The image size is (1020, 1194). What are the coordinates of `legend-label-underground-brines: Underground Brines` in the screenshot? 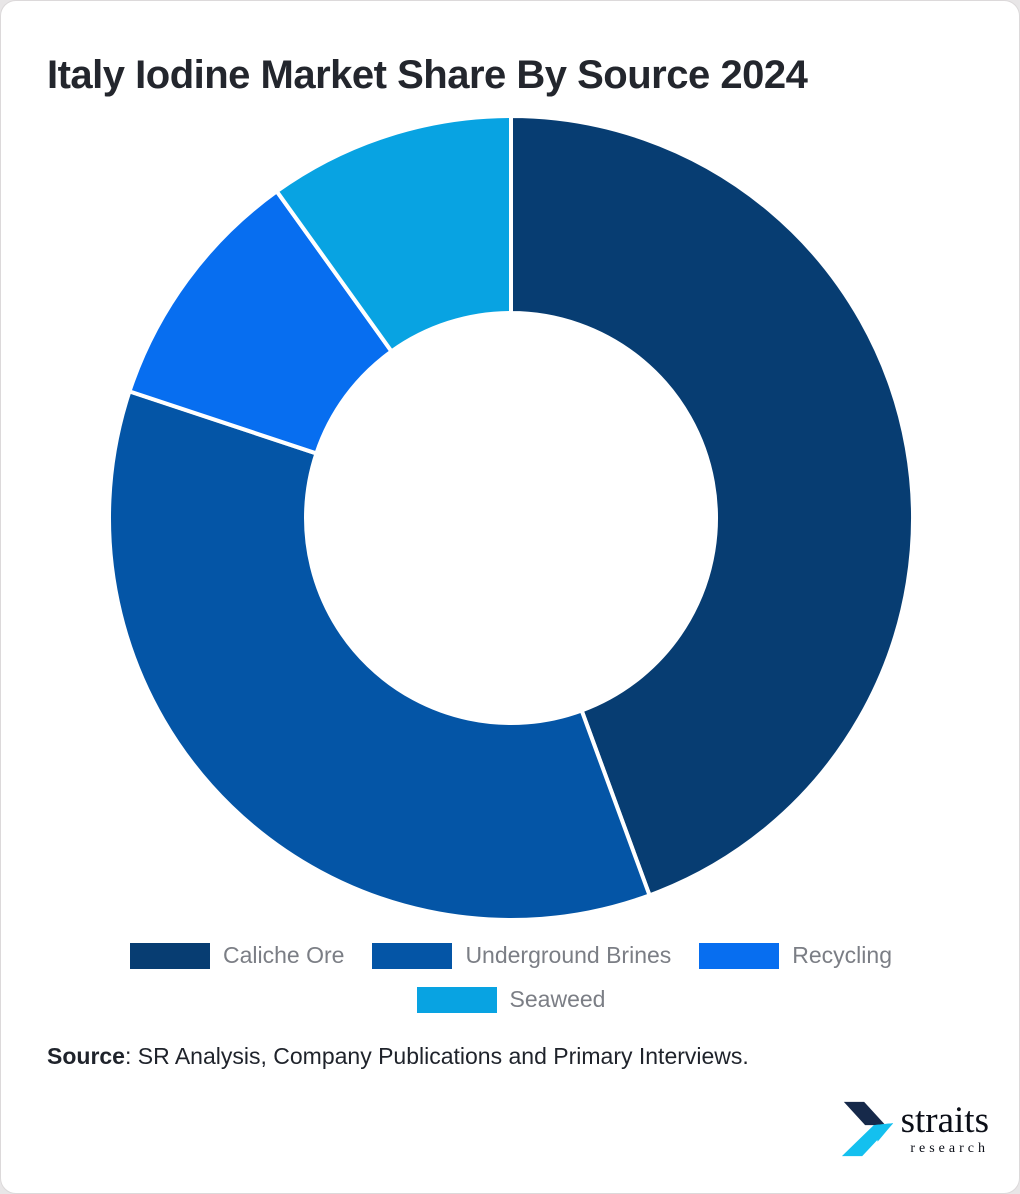 It's located at (568, 955).